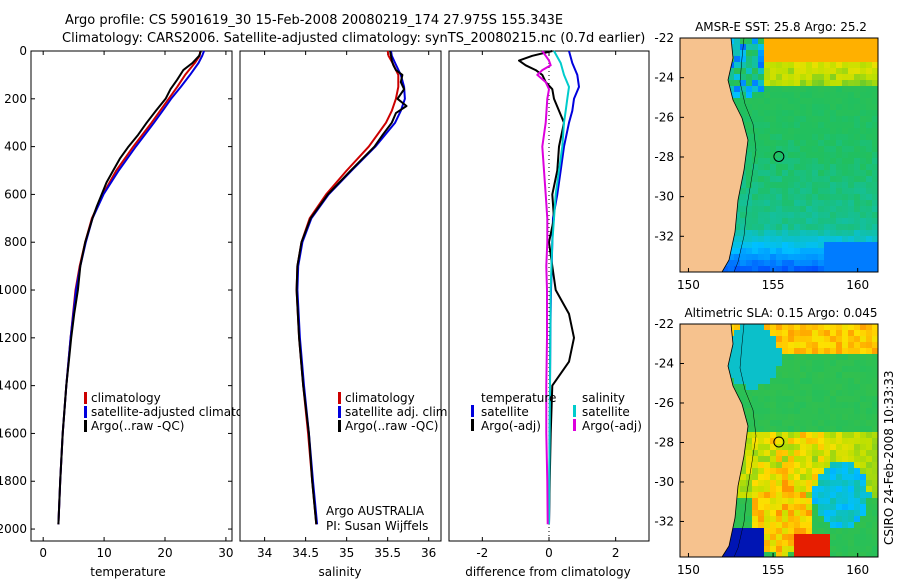 The height and width of the screenshot is (580, 900). What do you see at coordinates (351, 287) in the screenshot?
I see `series-line-argo-raw-qc` at bounding box center [351, 287].